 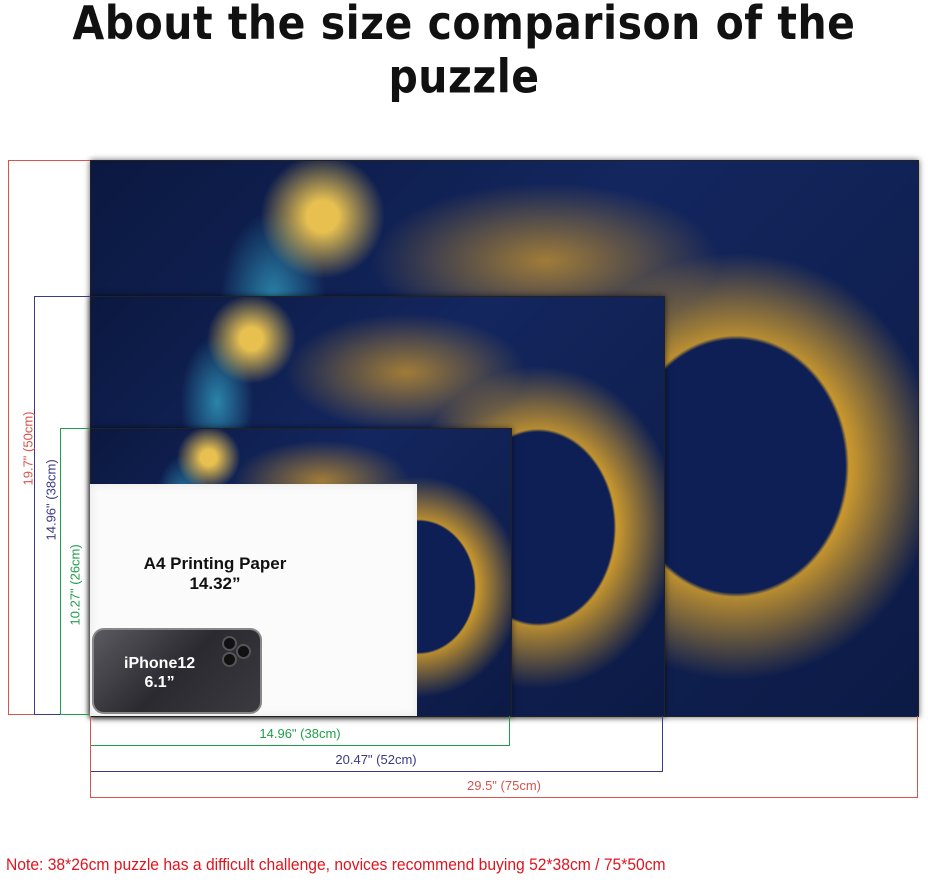 What do you see at coordinates (504, 785) in the screenshot?
I see `width-label-large: 29.5" (75cm)` at bounding box center [504, 785].